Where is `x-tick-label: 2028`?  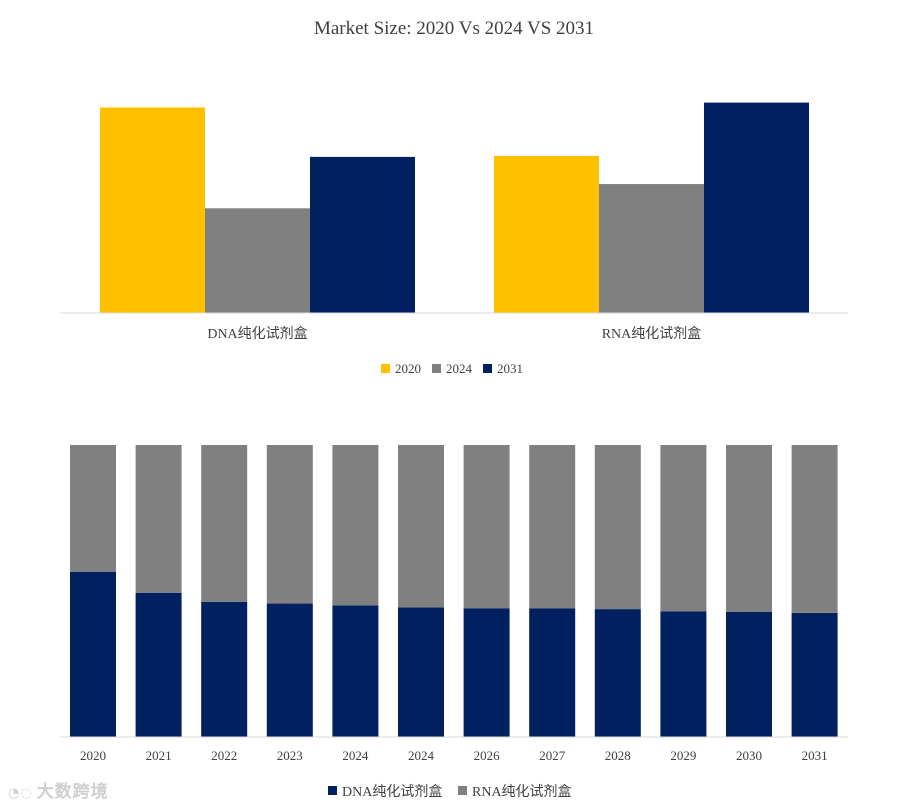
x-tick-label: 2028 is located at coordinates (618, 755).